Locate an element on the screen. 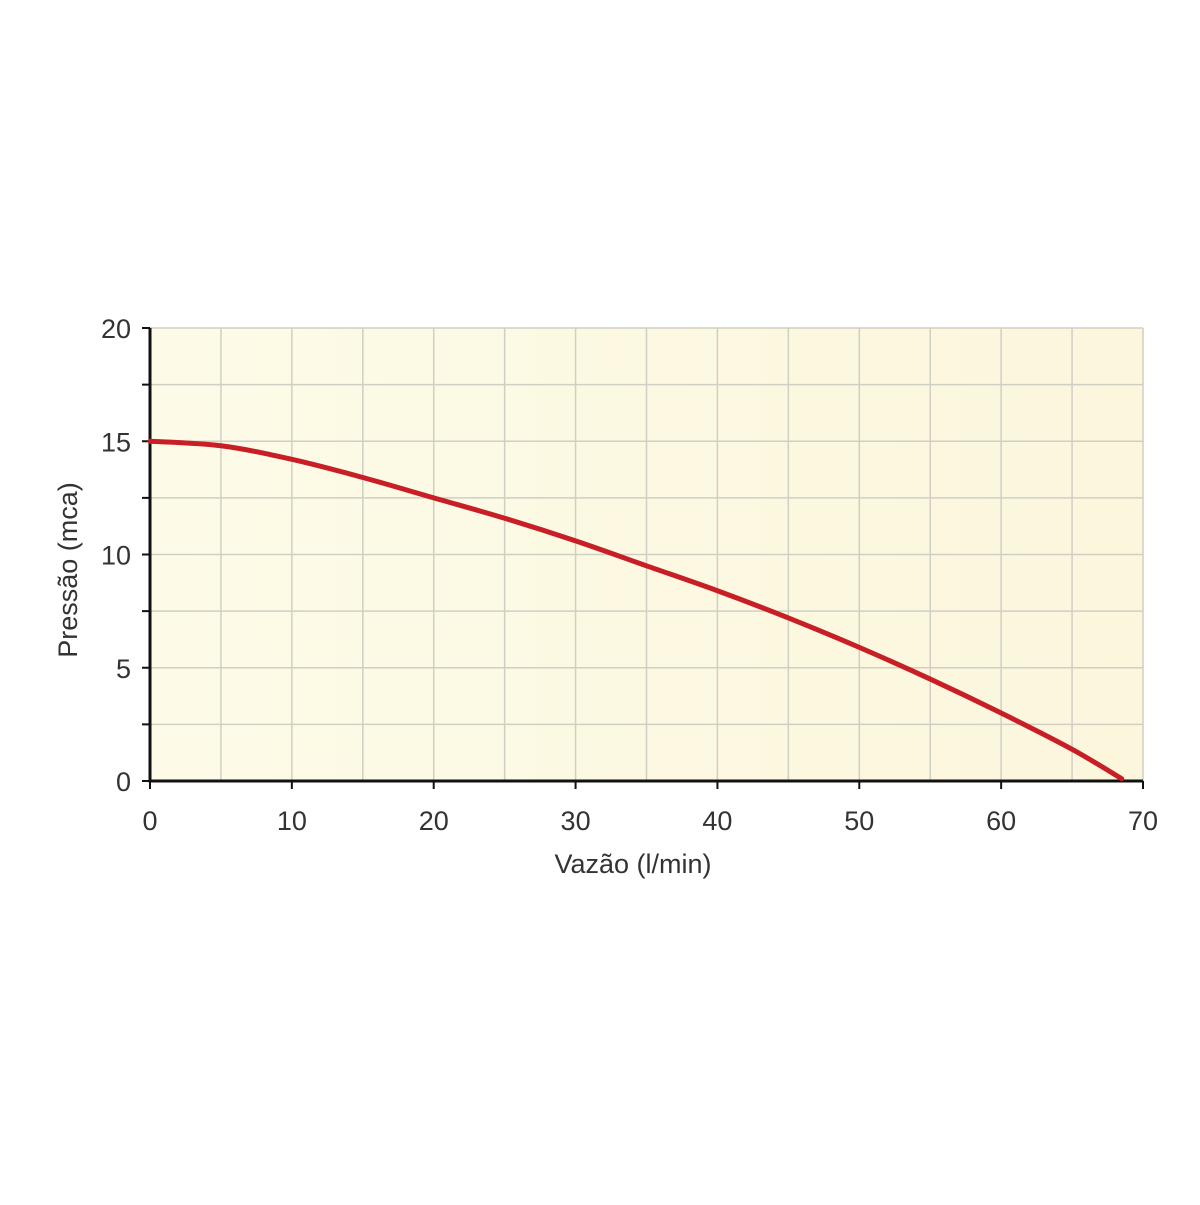  y-tick-label: 0 is located at coordinates (123, 782).